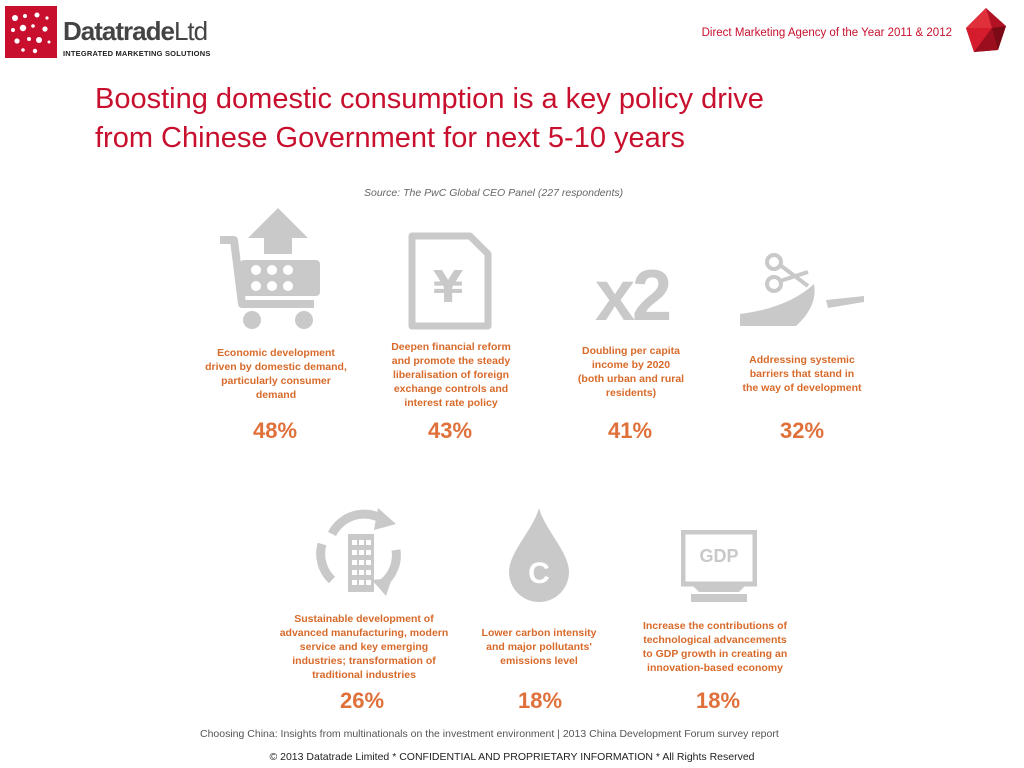 This screenshot has width=1024, height=768. I want to click on carbon-drop-icon: C, so click(539, 556).